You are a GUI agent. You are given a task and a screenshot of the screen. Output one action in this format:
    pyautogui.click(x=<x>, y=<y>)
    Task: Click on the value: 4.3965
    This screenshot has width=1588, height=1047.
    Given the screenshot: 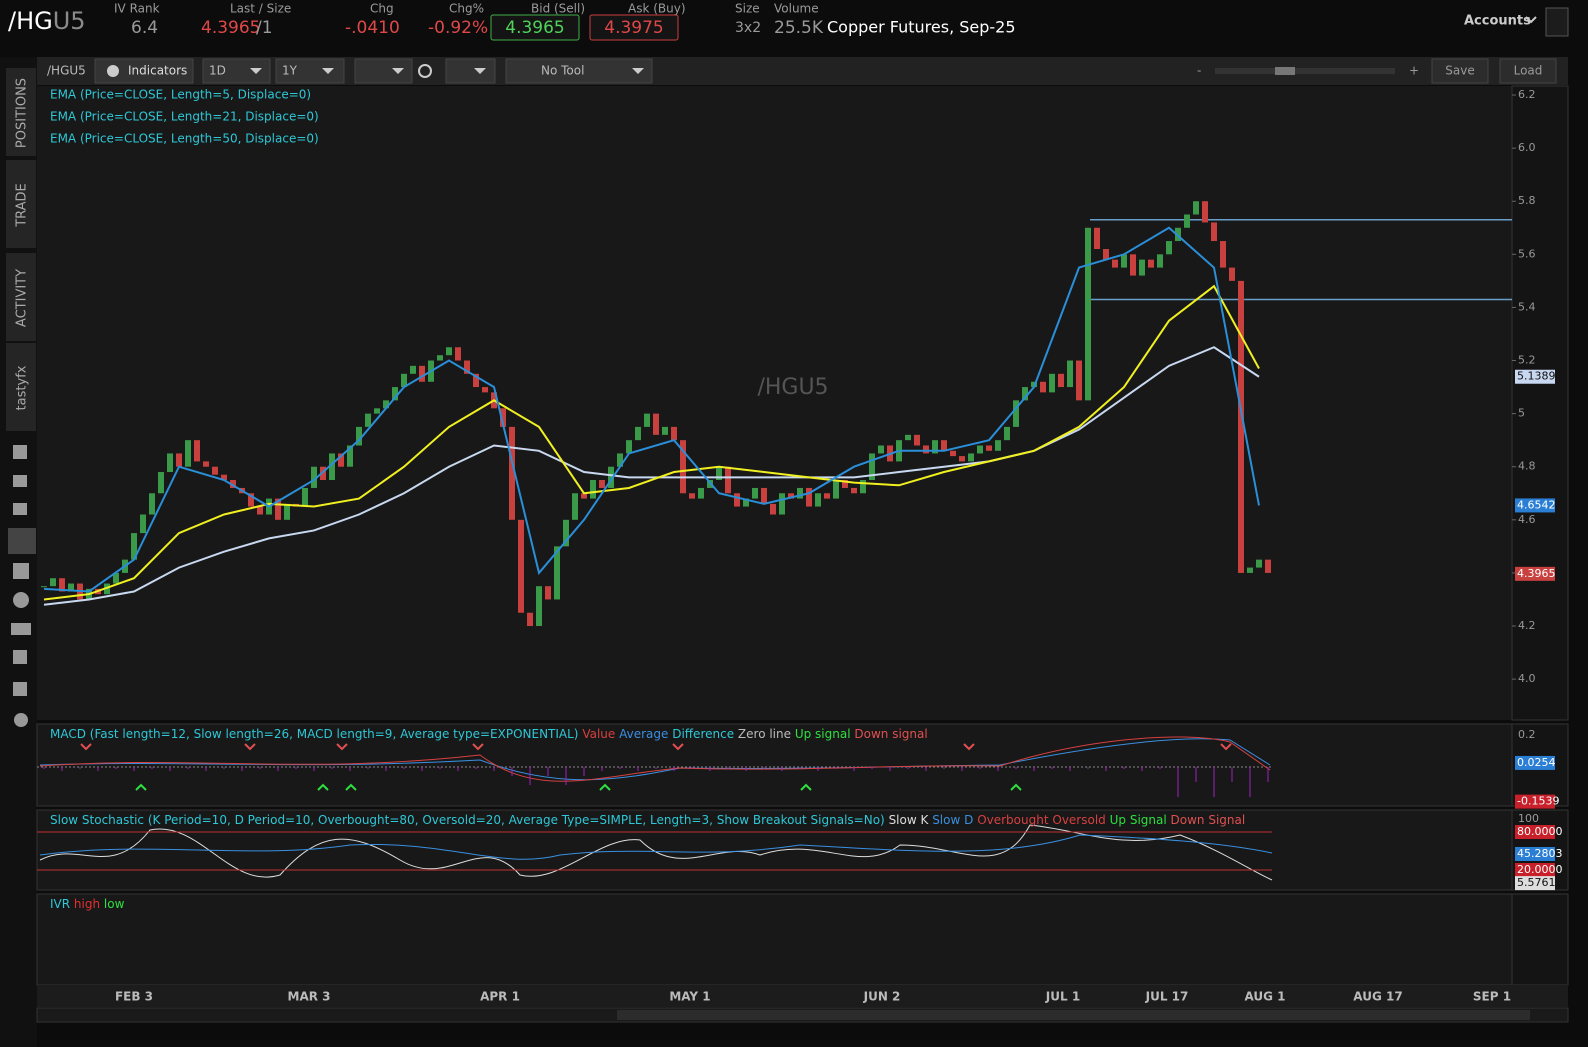 What is the action you would take?
    pyautogui.click(x=534, y=28)
    